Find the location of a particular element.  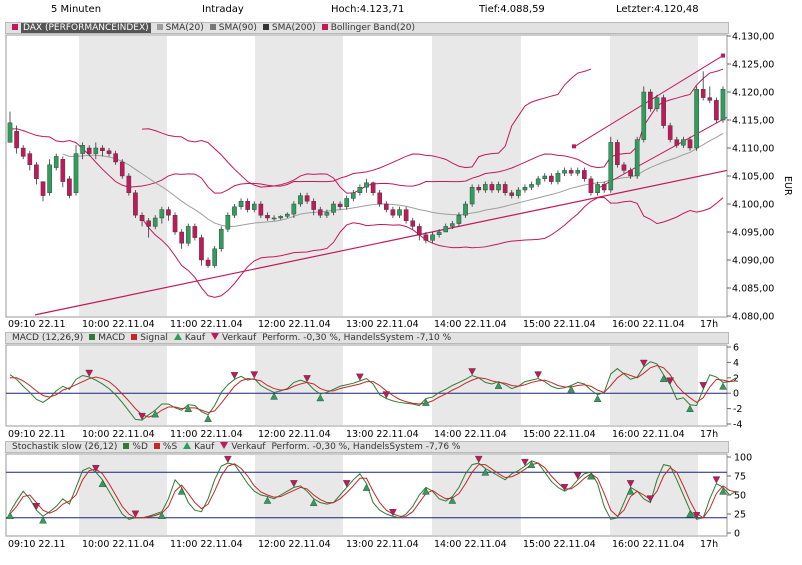

legend-item: Signal is located at coordinates (149, 338).